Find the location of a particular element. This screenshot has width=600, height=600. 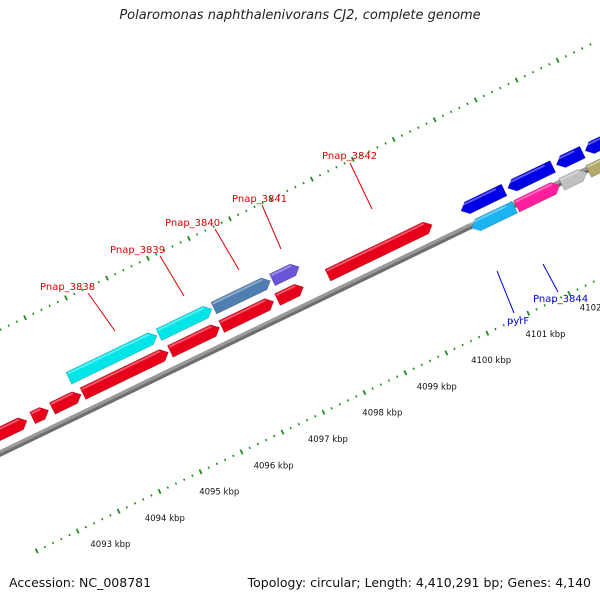

scale-label: 4095 kbp is located at coordinates (219, 493).